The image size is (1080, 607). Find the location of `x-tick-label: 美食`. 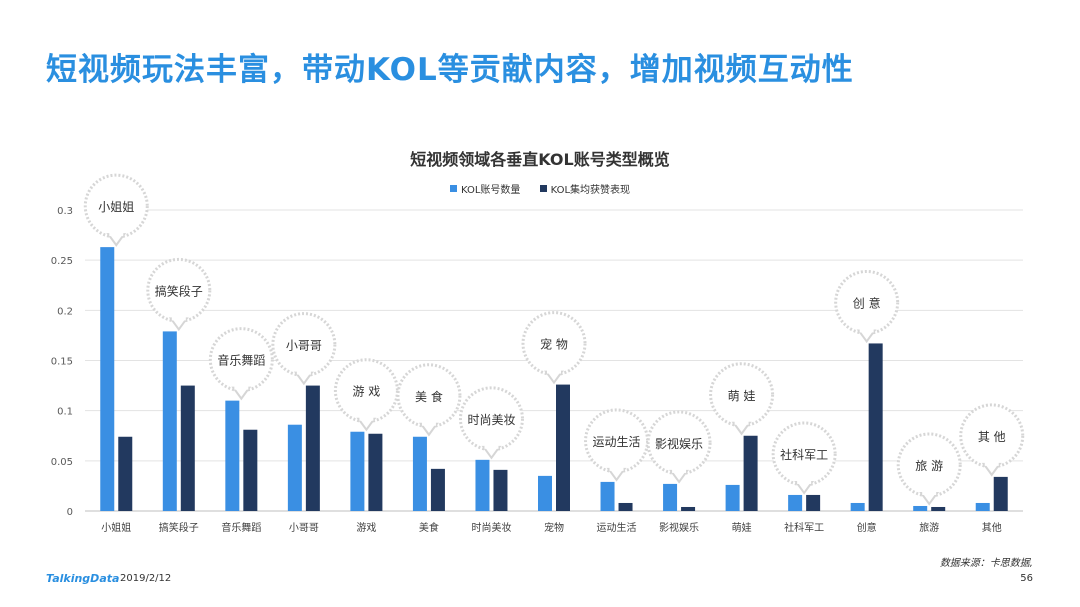

x-tick-label: 美食 is located at coordinates (429, 527).